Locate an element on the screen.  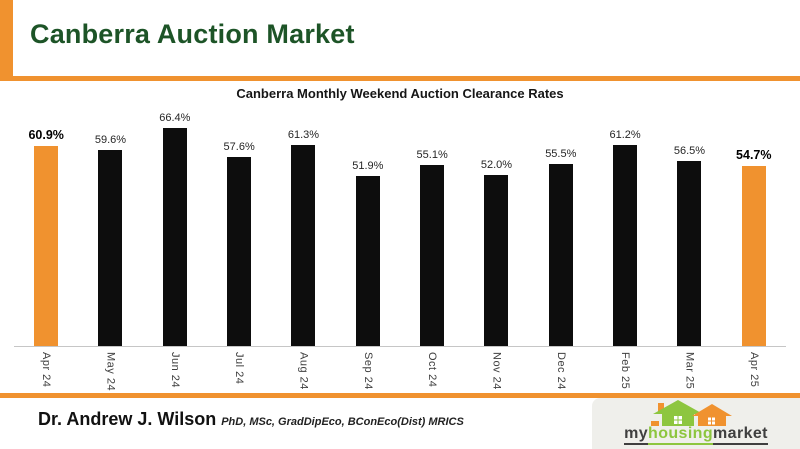
bar-column: 52.0% is located at coordinates (496, 228).